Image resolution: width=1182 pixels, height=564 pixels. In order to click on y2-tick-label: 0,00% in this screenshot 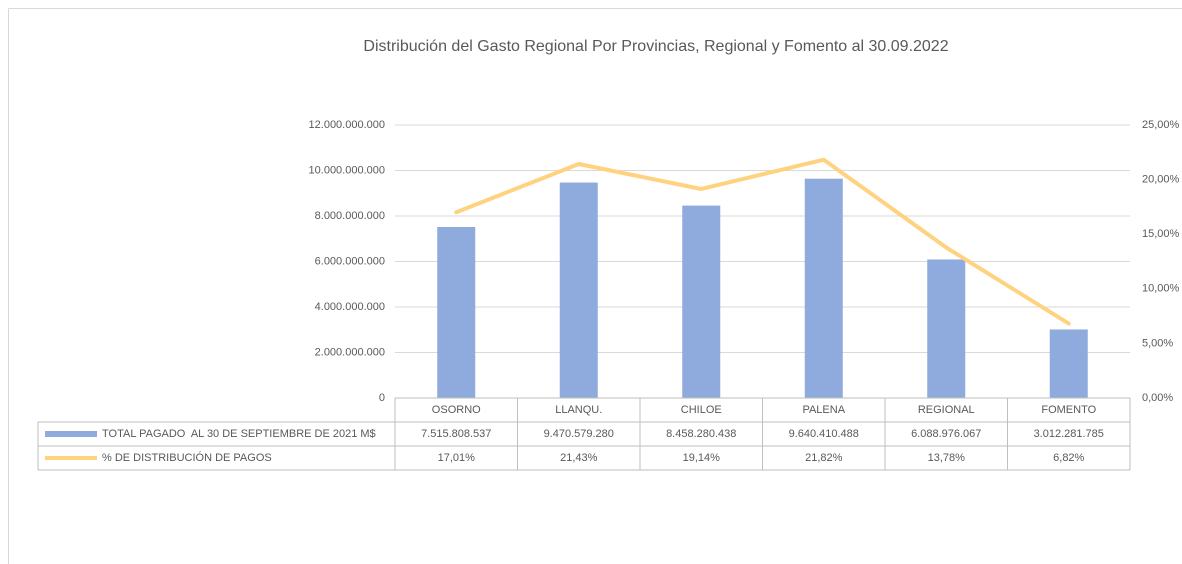, I will do `click(1157, 398)`.